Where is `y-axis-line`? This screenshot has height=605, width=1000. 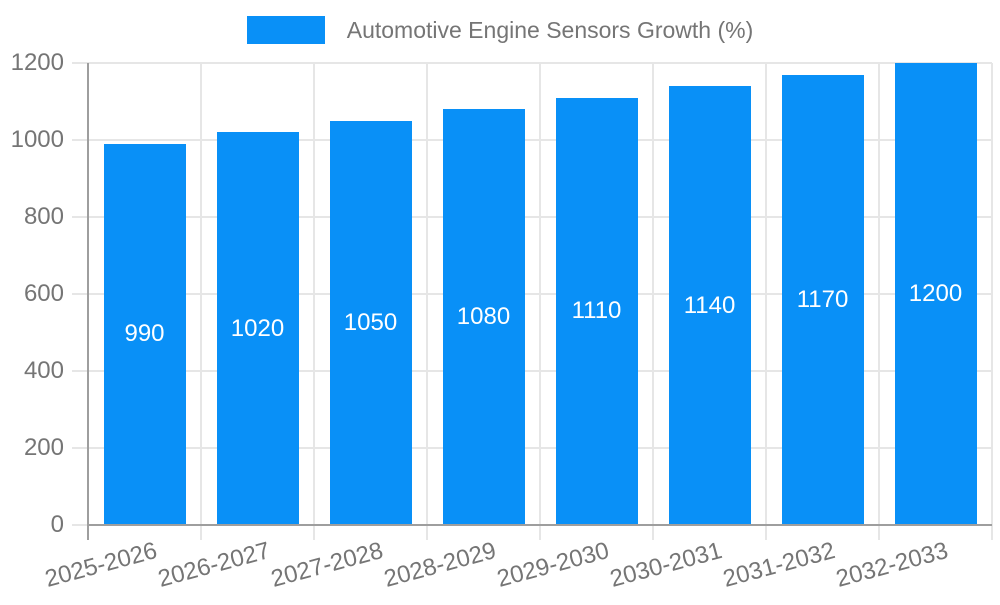 y-axis-line is located at coordinates (88, 301).